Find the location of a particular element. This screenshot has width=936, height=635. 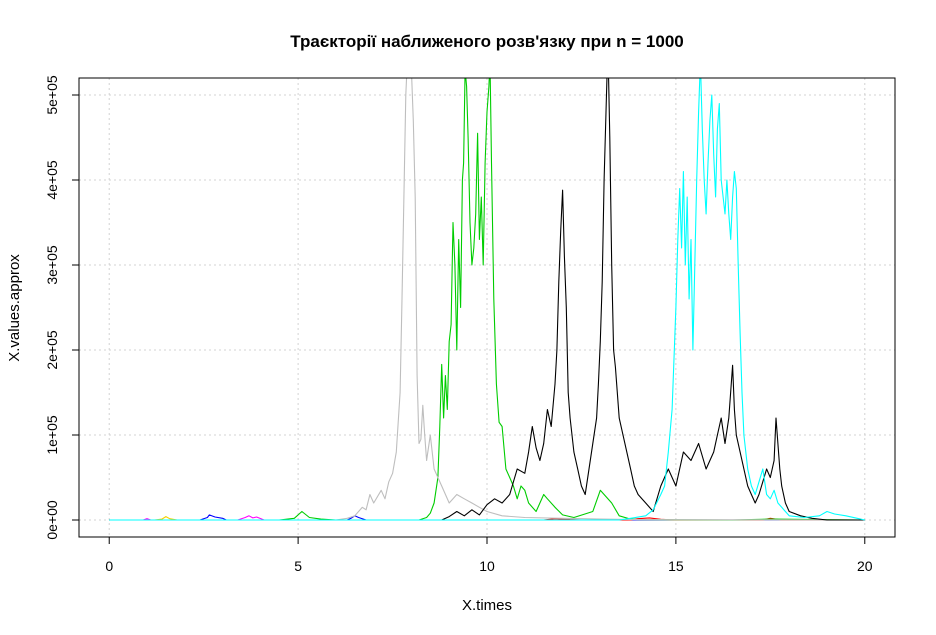

y-axis: 0e+00 1e+05 2e+05 3e+05 4e+05 5e+05 is located at coordinates (62, 307).